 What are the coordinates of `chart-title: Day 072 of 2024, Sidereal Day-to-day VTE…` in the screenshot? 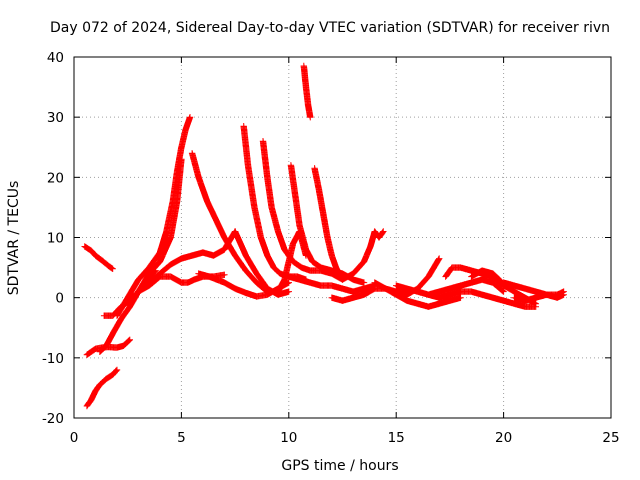 It's located at (330, 28).